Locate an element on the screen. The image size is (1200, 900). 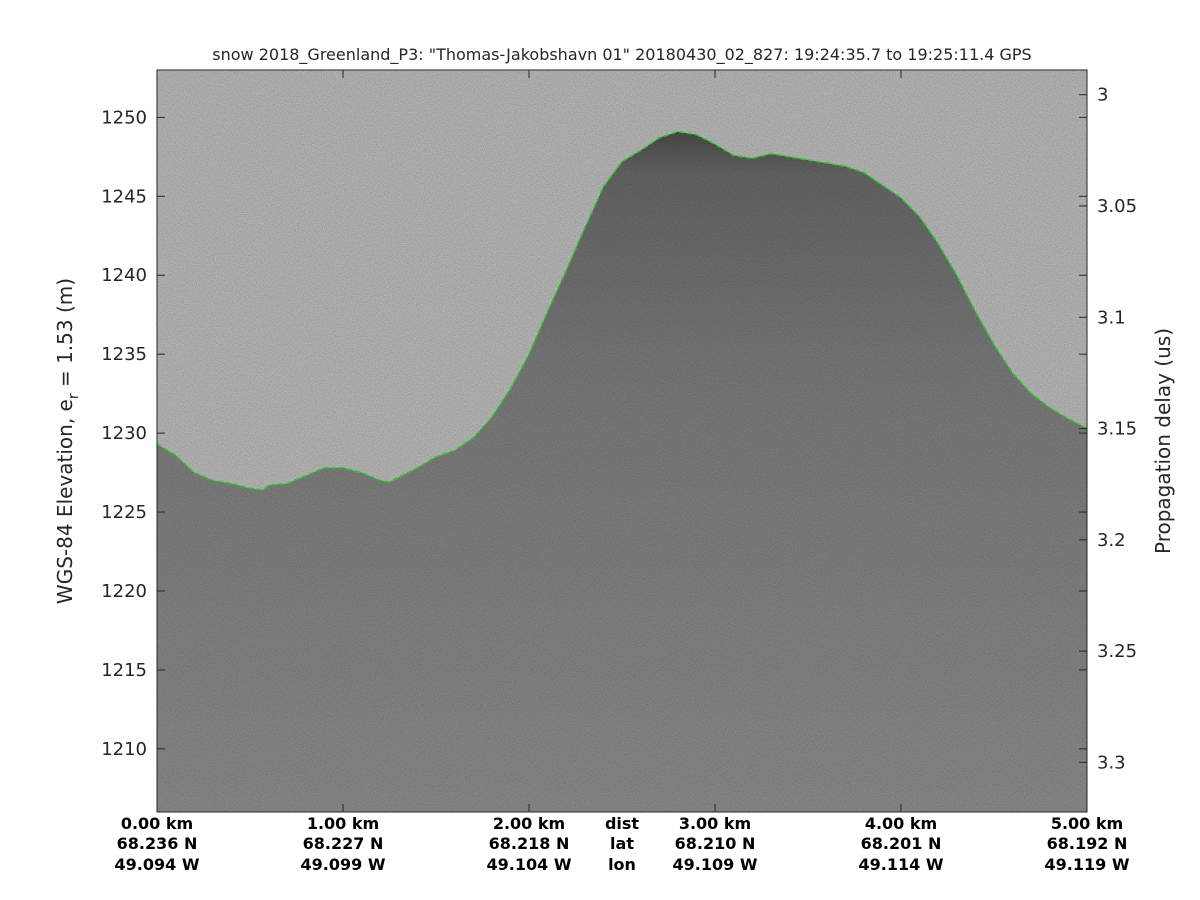
y-axis-right: 3 3.05 3.1 3.15 3.2 3.25 3.3 is located at coordinates (1108, 429).